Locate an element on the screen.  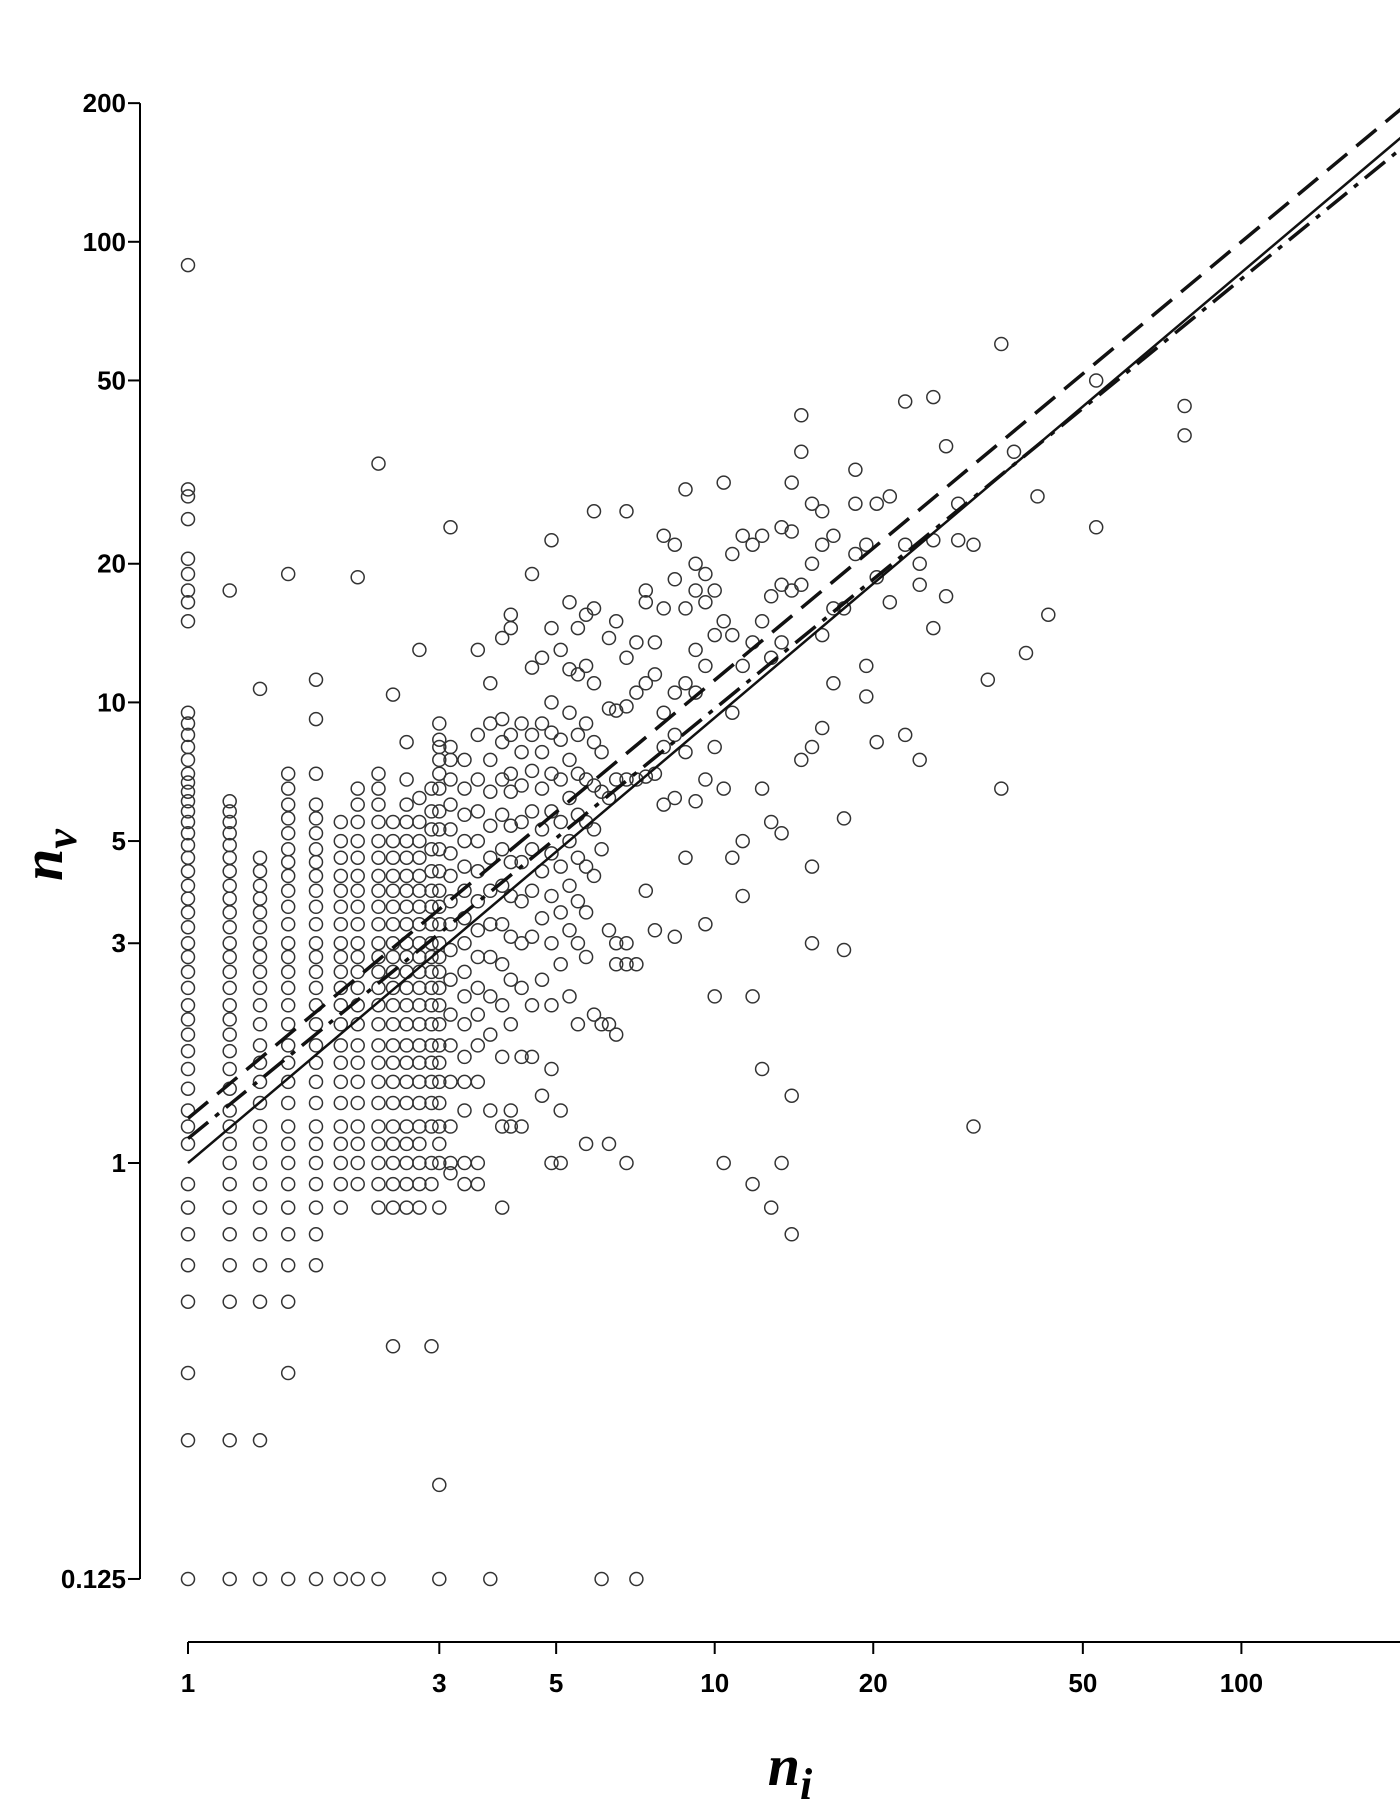
x-tick-label: 10 is located at coordinates (714, 1683).